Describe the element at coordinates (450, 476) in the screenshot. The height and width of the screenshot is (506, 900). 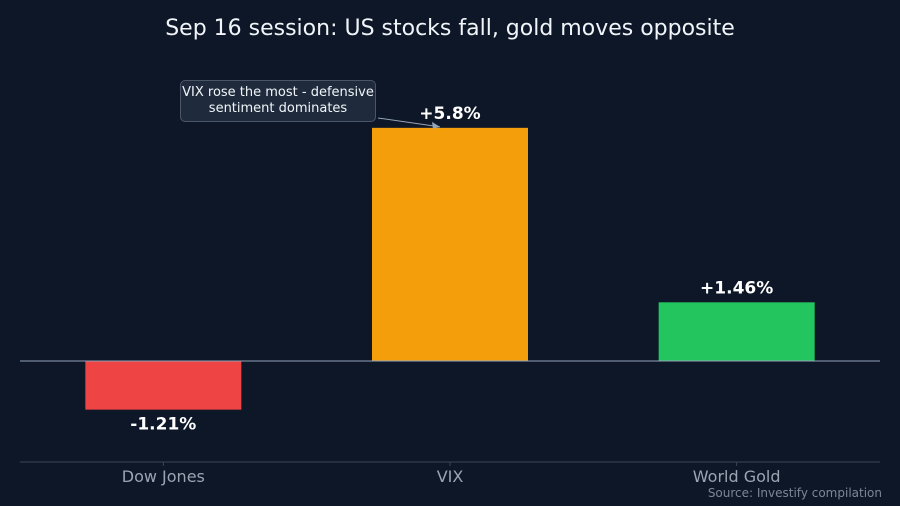
I see `x-tick-label: VIX` at that location.